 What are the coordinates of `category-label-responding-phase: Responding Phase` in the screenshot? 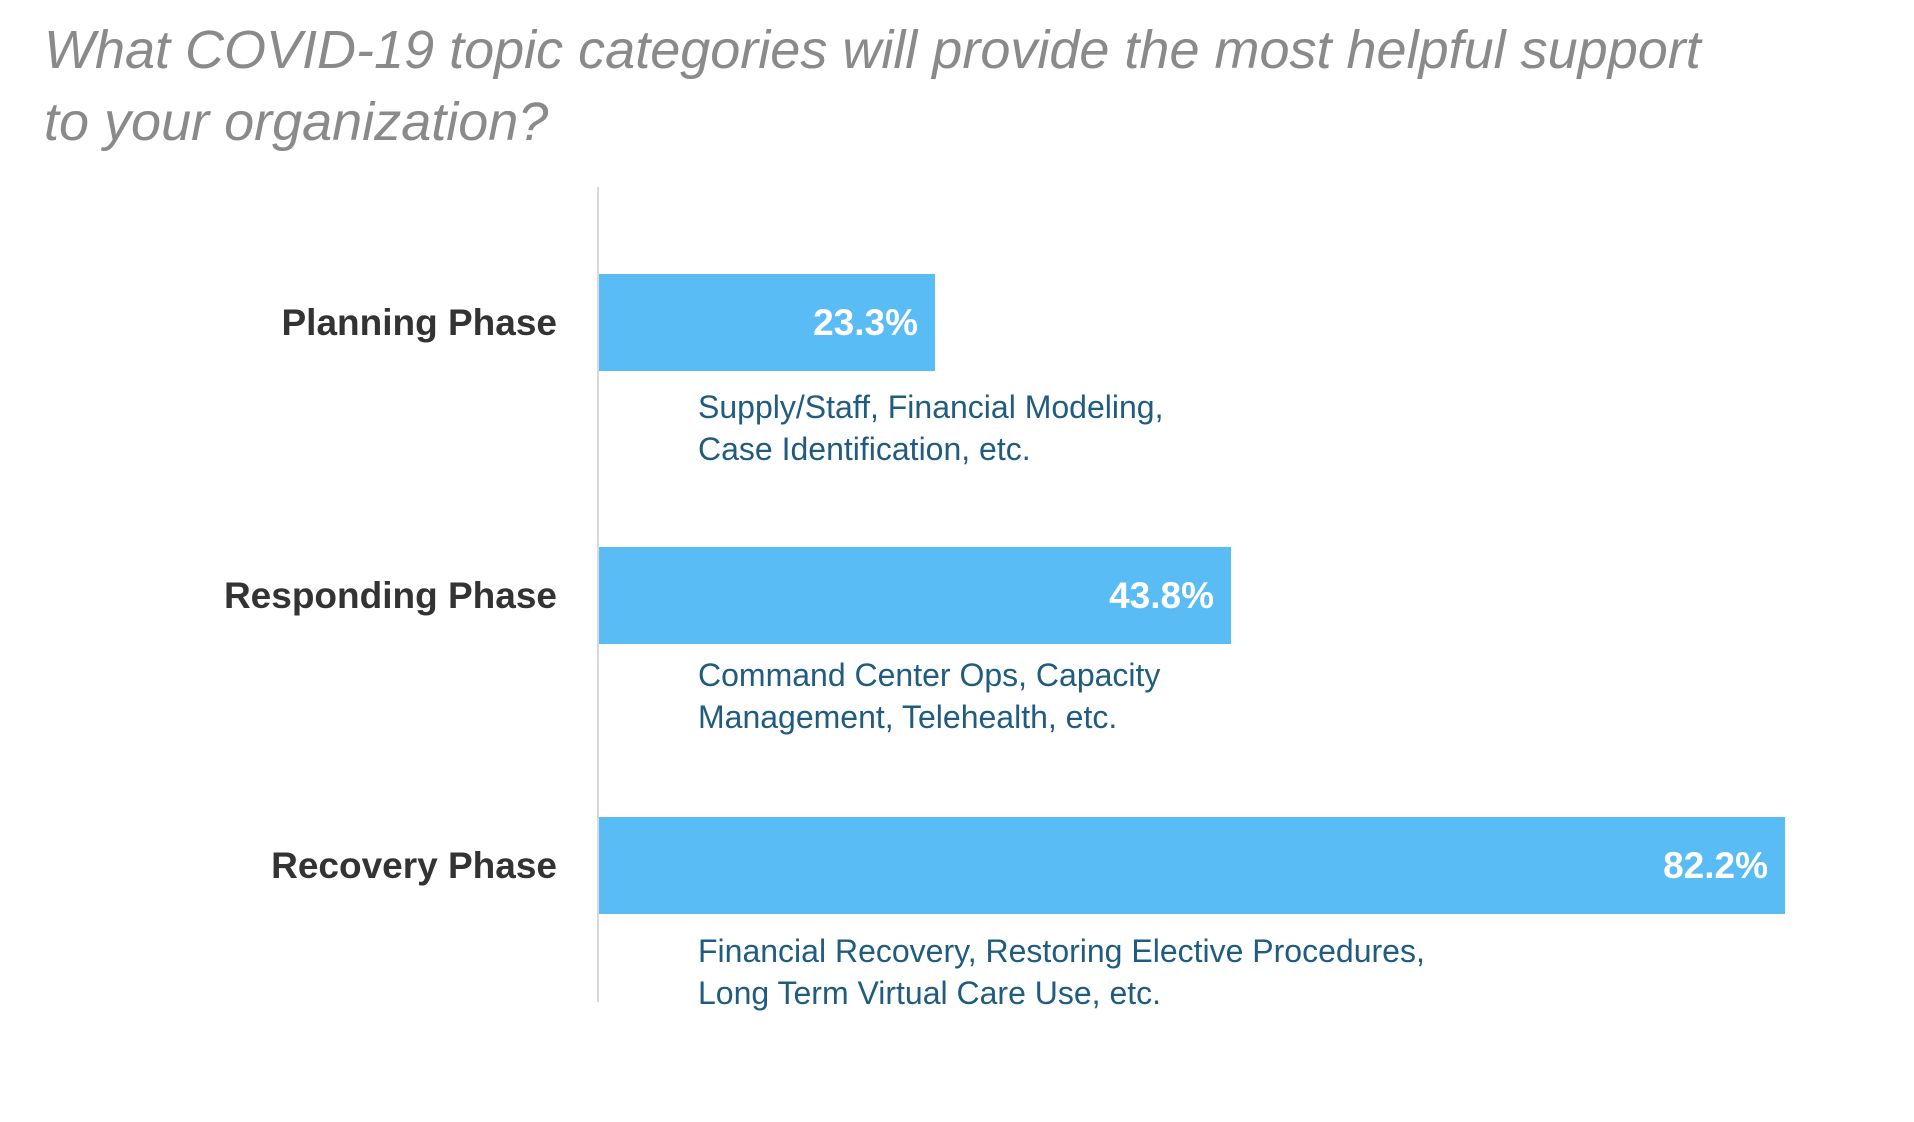 It's located at (390, 595).